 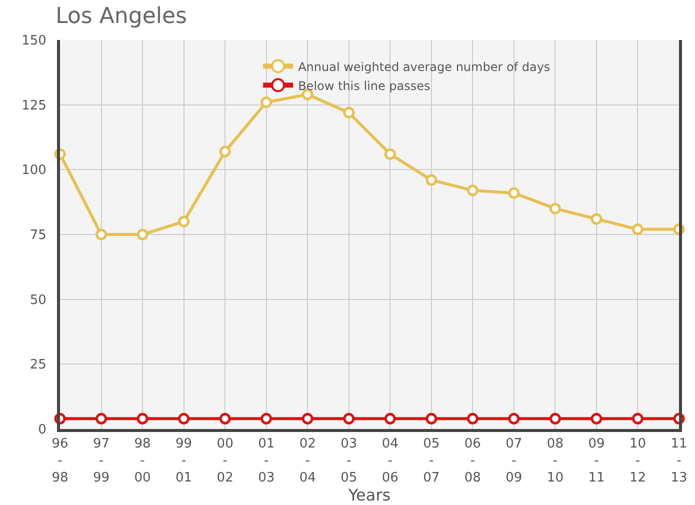 I want to click on x-tick-label: 08 - 10, so click(x=555, y=461).